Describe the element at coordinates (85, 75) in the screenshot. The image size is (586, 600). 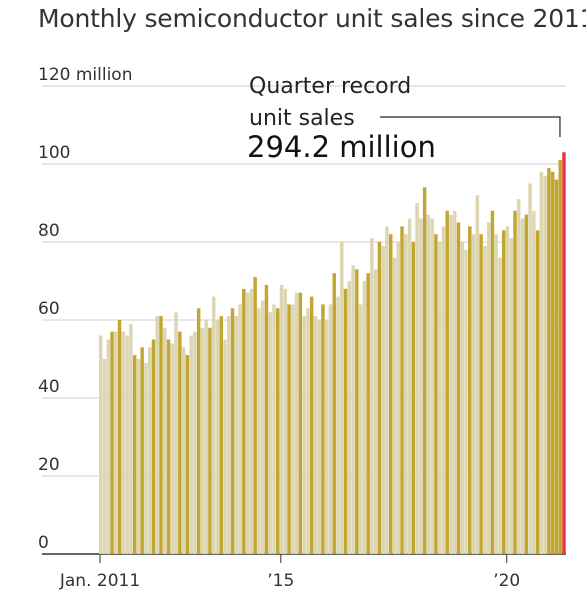
I see `y-tick-label: 120 million` at that location.